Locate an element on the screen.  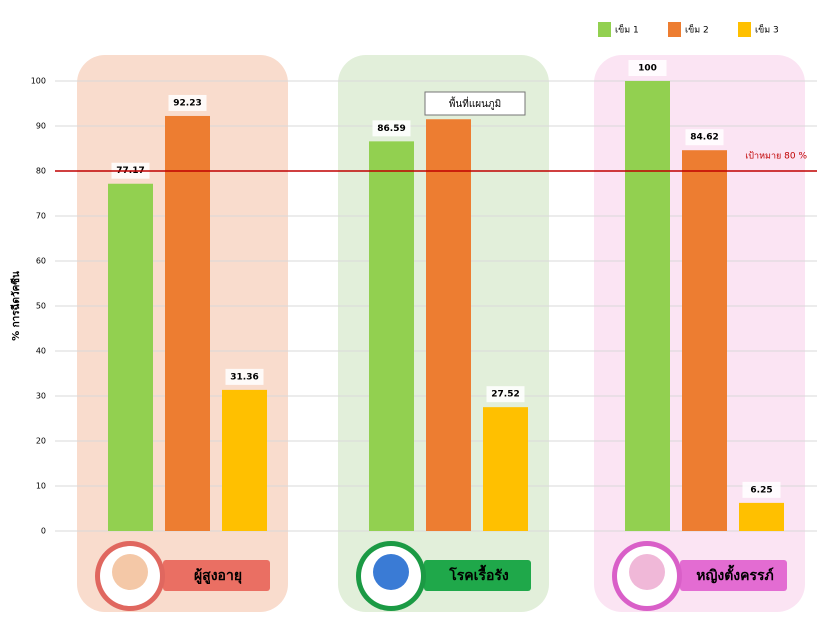
value-label: 27.52 is located at coordinates (505, 395).